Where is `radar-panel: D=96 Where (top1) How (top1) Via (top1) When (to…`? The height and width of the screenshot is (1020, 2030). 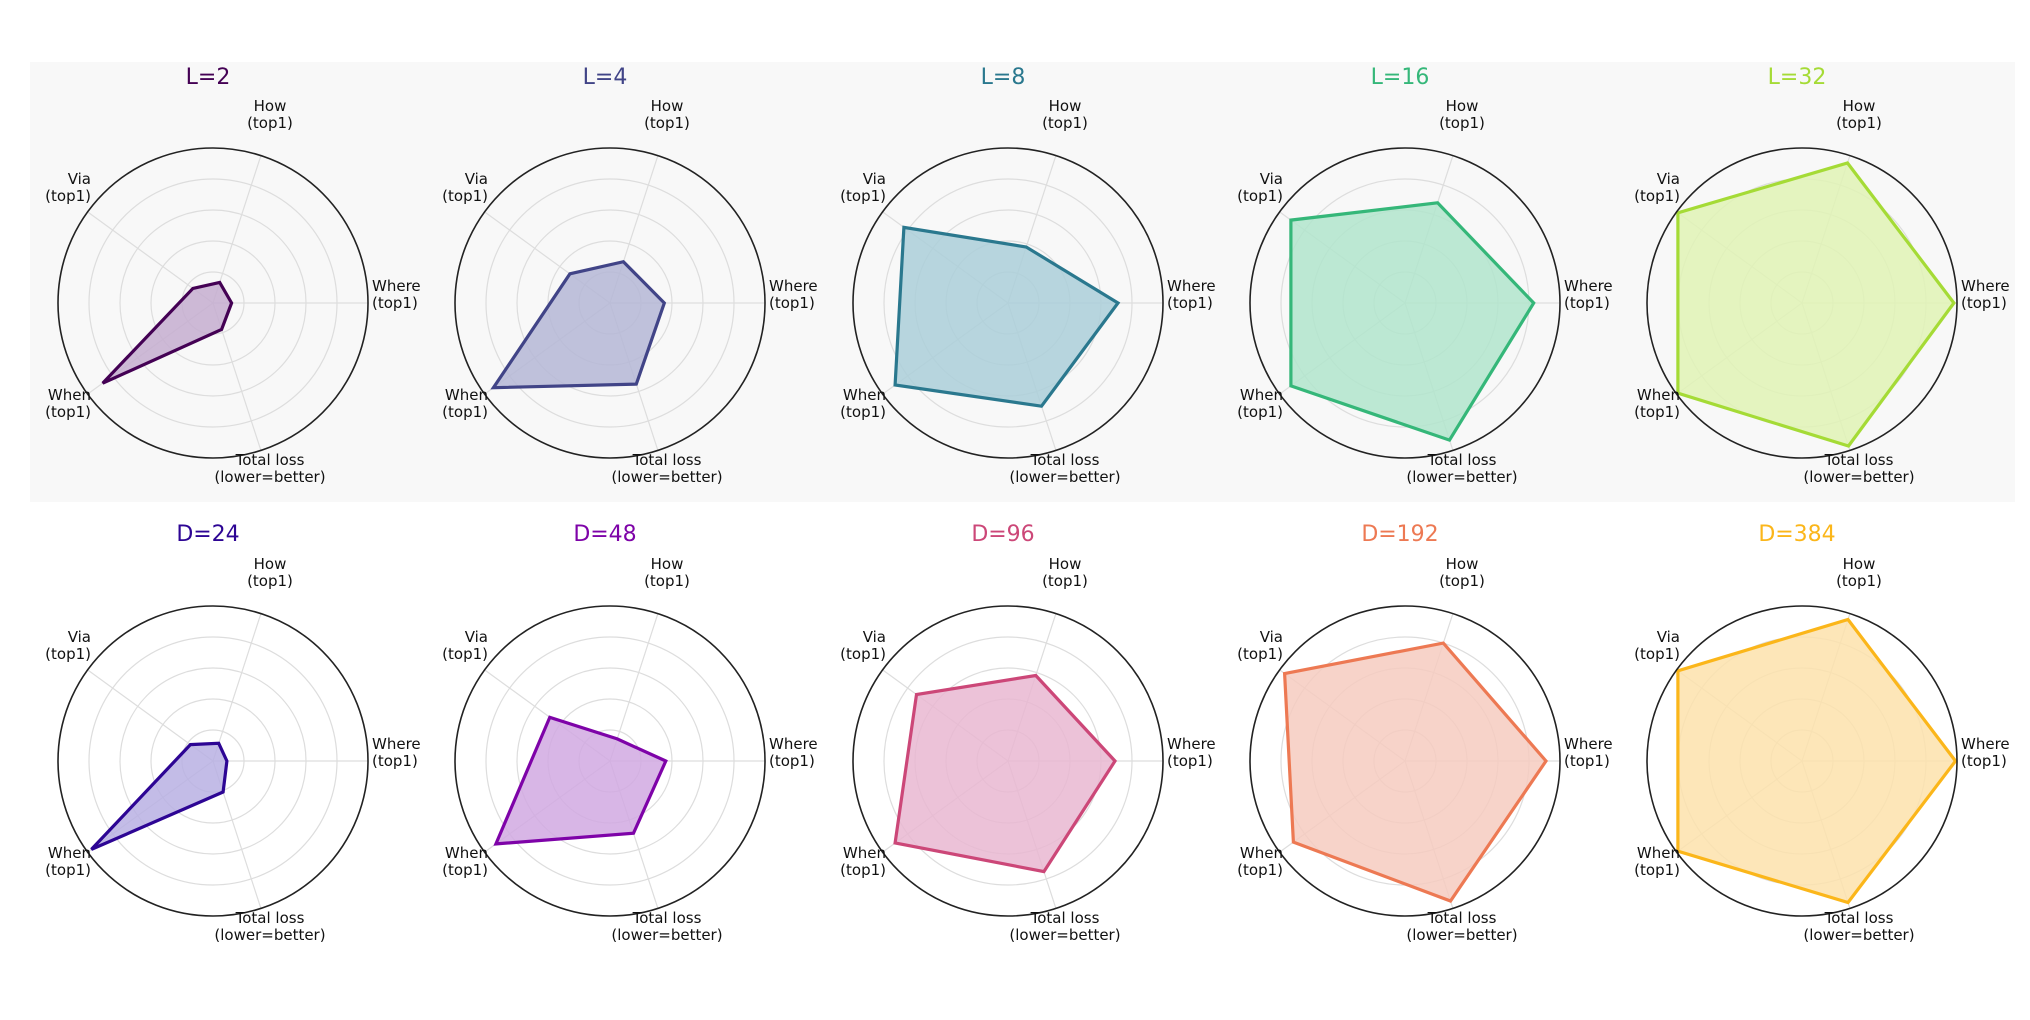 radar-panel: D=96 Where (top1) How (top1) Via (top1) When (to… is located at coordinates (1027, 733).